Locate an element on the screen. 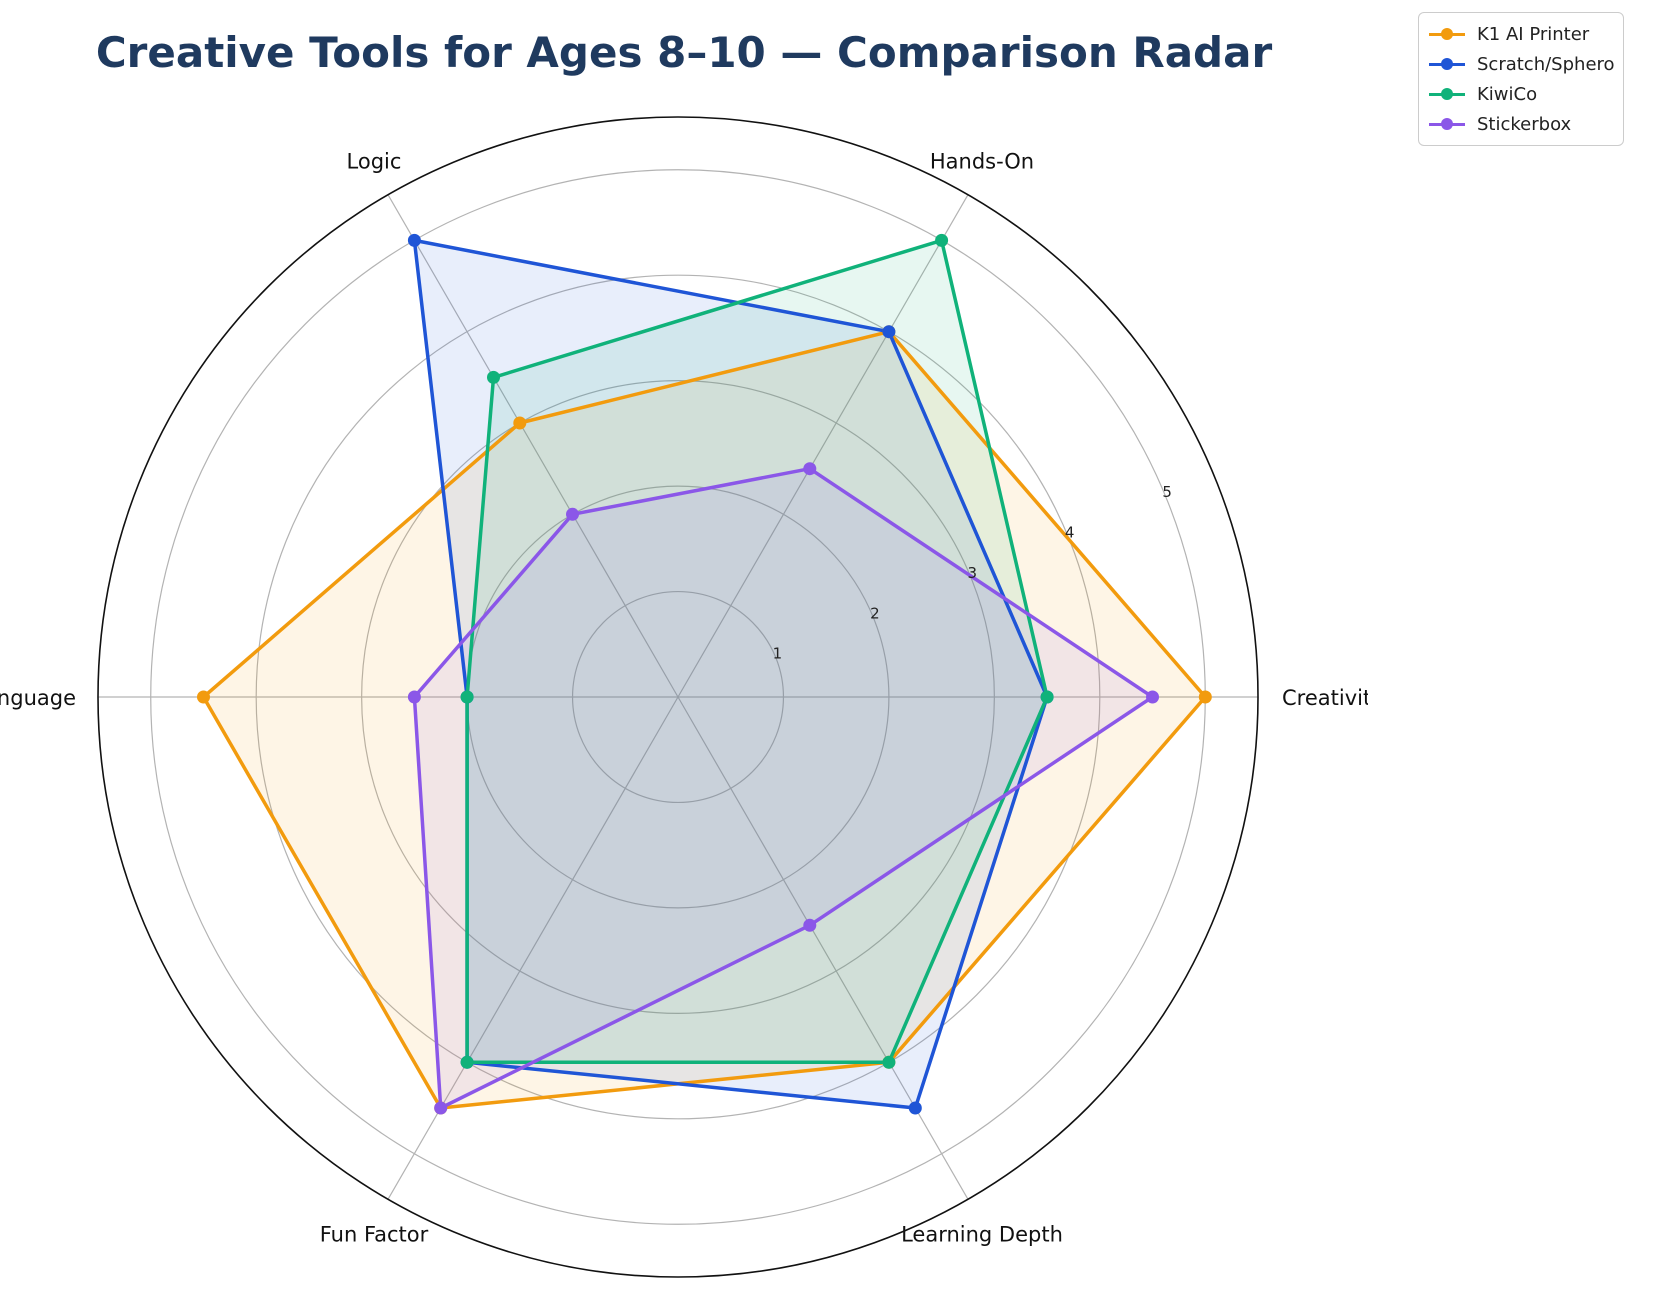  tick-label: 1 is located at coordinates (778, 654).